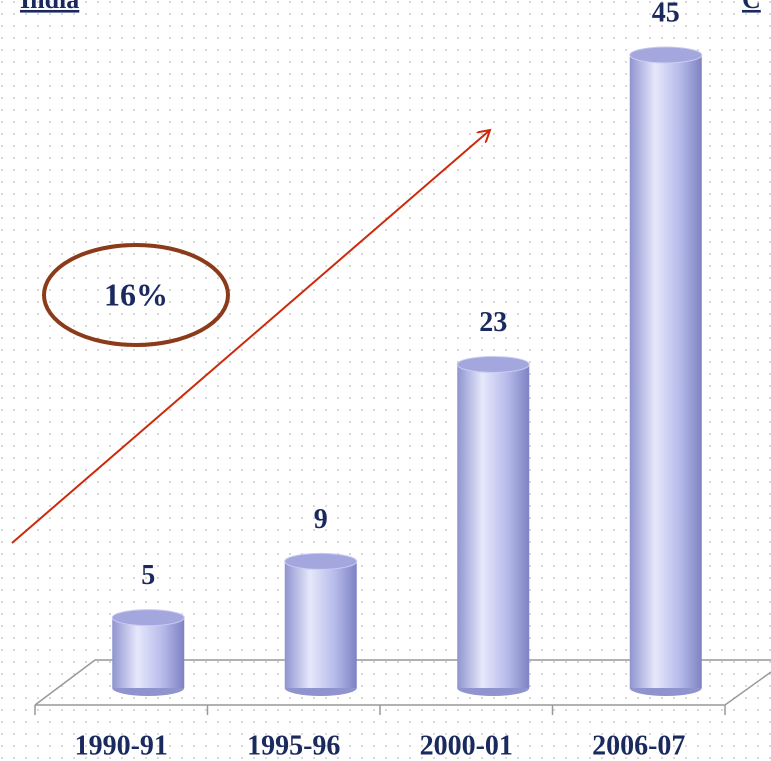 The width and height of the screenshot is (771, 761). I want to click on annotation-ellipse, so click(136, 295).